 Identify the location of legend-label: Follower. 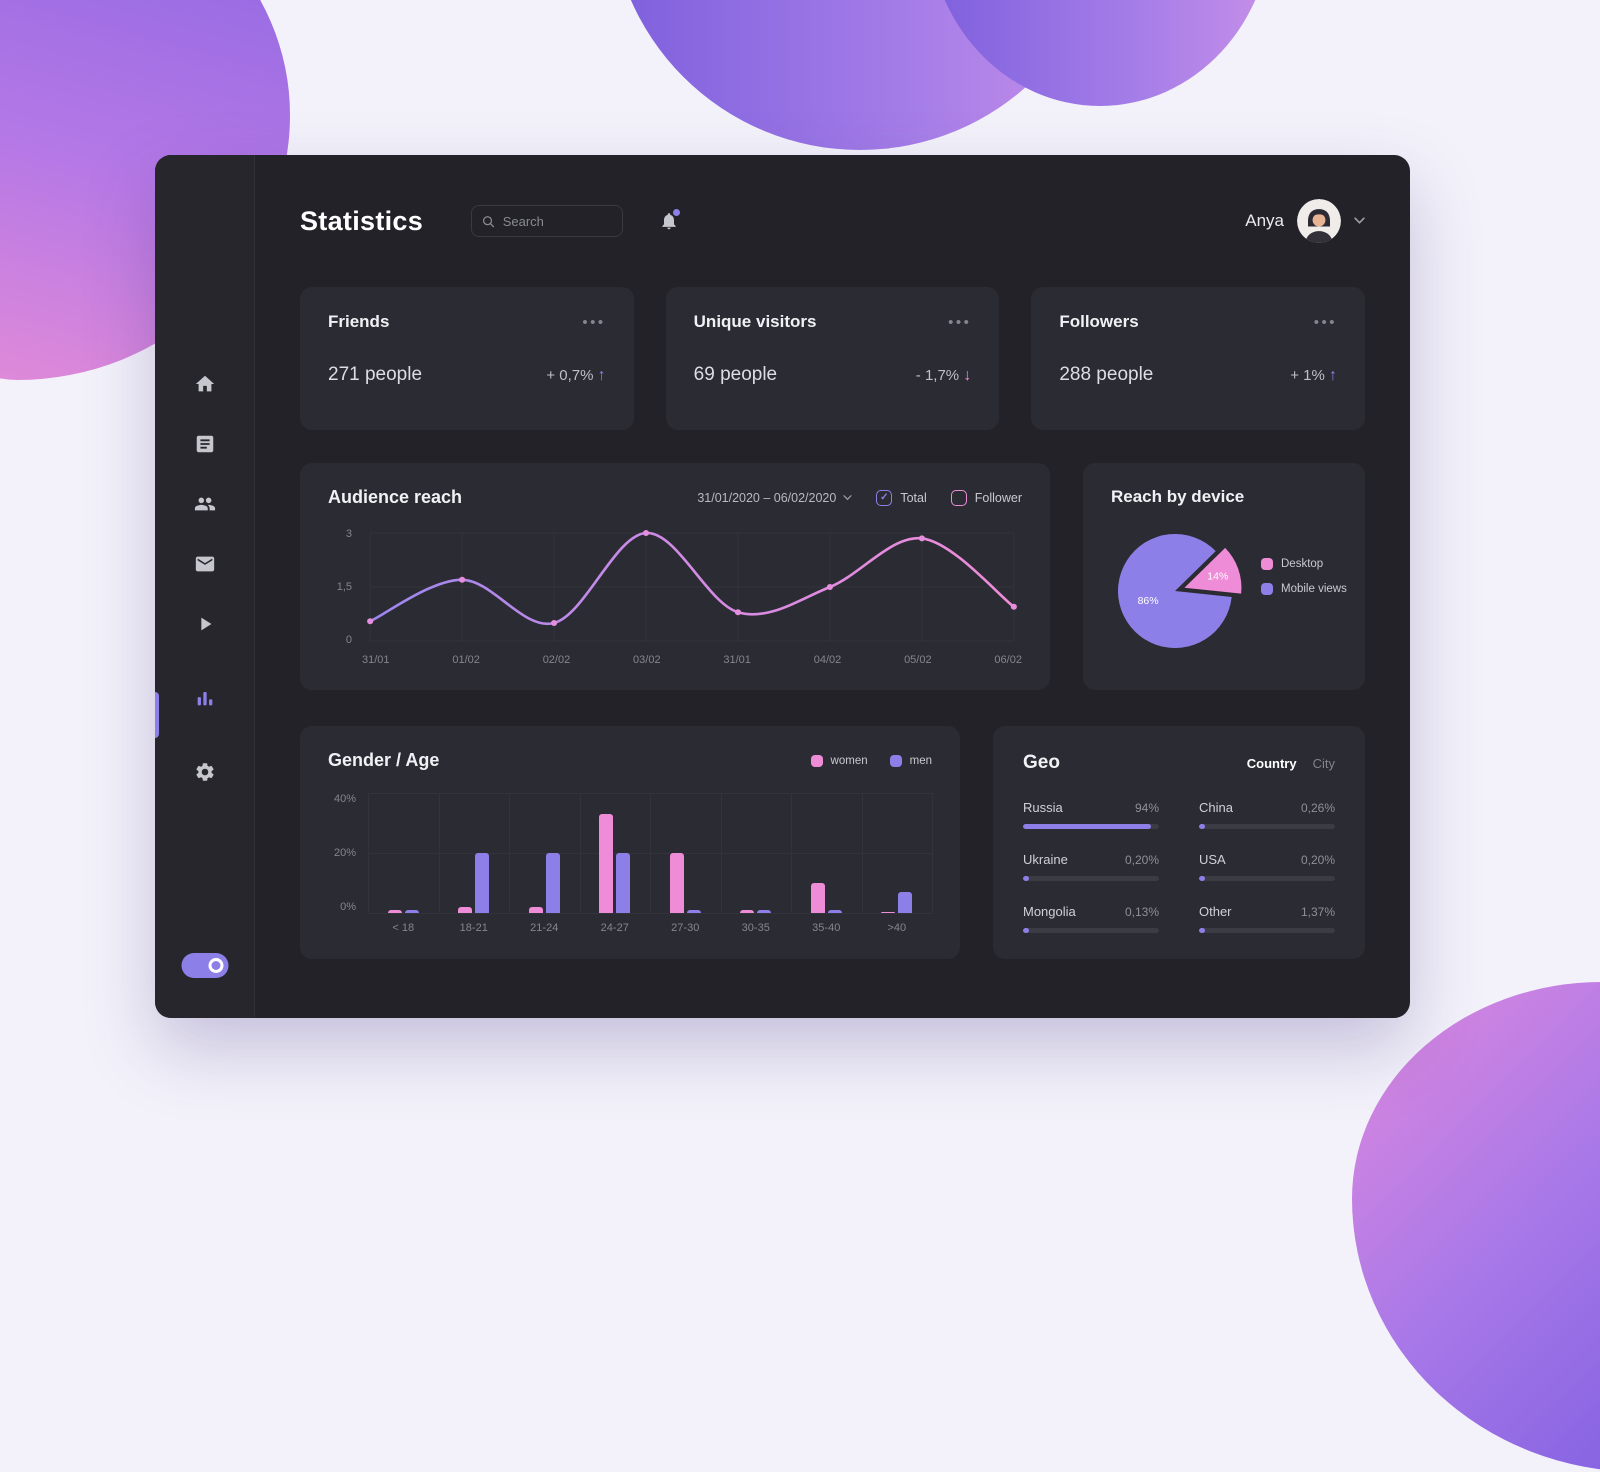
(998, 497).